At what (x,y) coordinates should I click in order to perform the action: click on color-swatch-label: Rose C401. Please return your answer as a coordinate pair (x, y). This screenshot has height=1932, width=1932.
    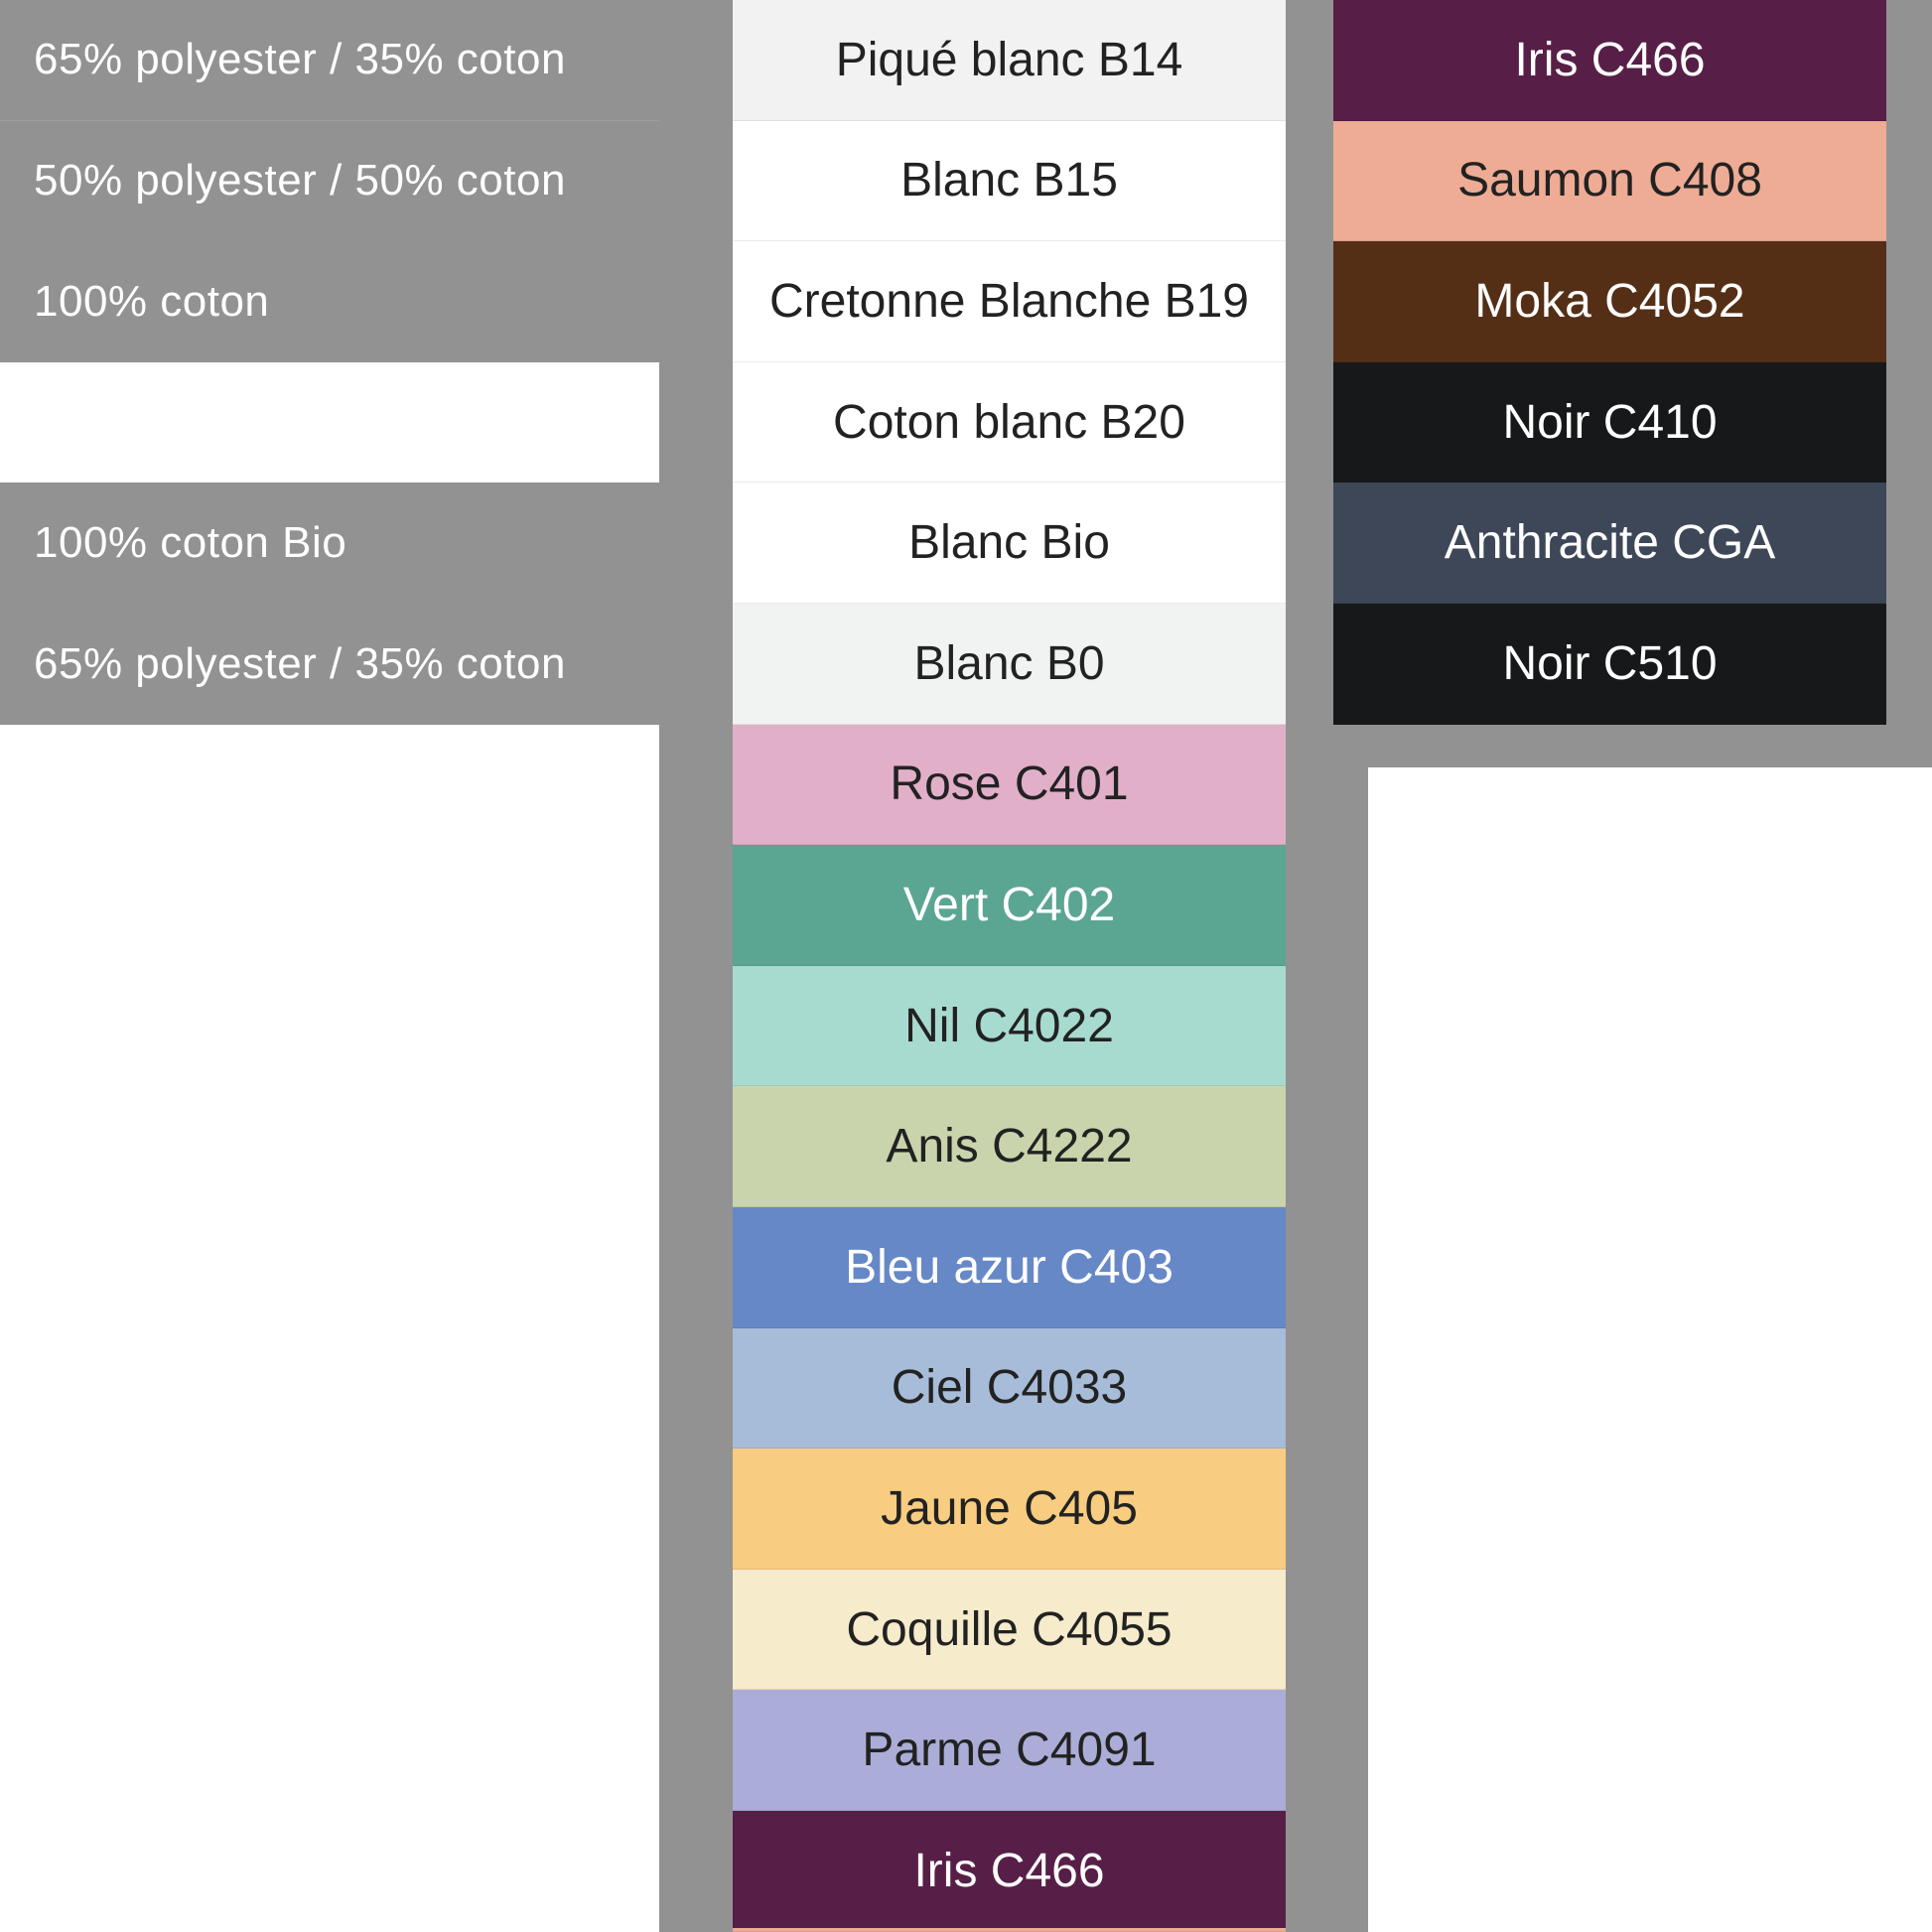
    Looking at the image, I should click on (1010, 784).